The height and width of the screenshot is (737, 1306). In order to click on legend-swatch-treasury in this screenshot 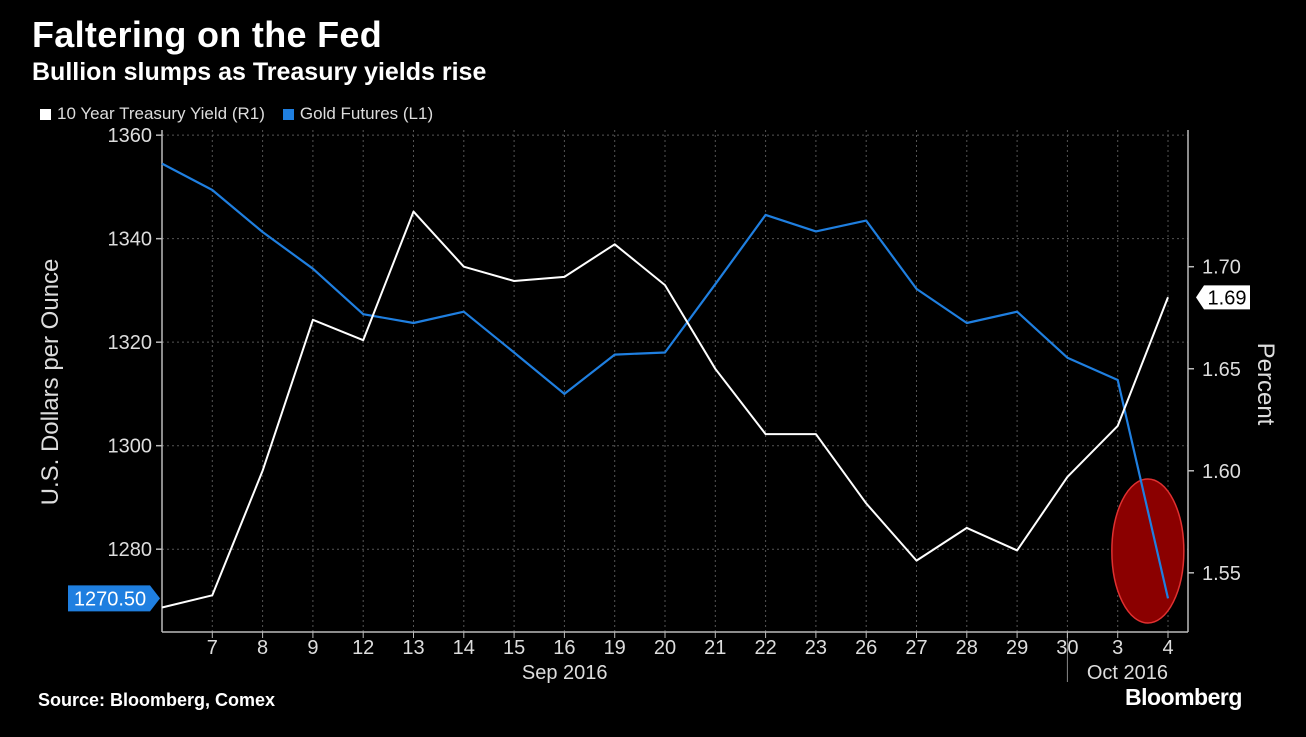, I will do `click(45, 114)`.